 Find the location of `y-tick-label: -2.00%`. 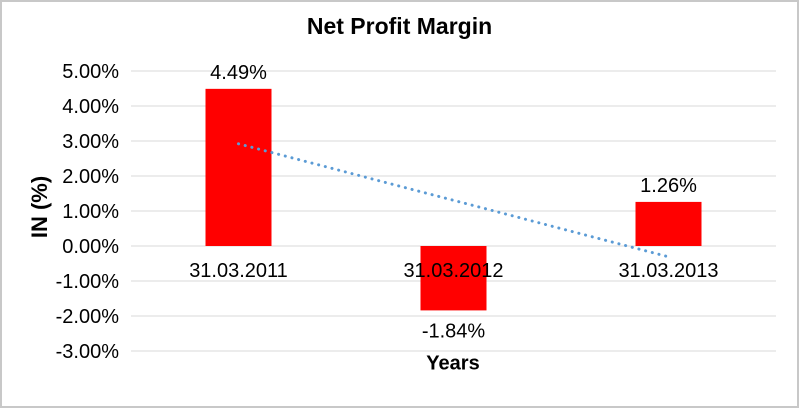

y-tick-label: -2.00% is located at coordinates (88, 317).